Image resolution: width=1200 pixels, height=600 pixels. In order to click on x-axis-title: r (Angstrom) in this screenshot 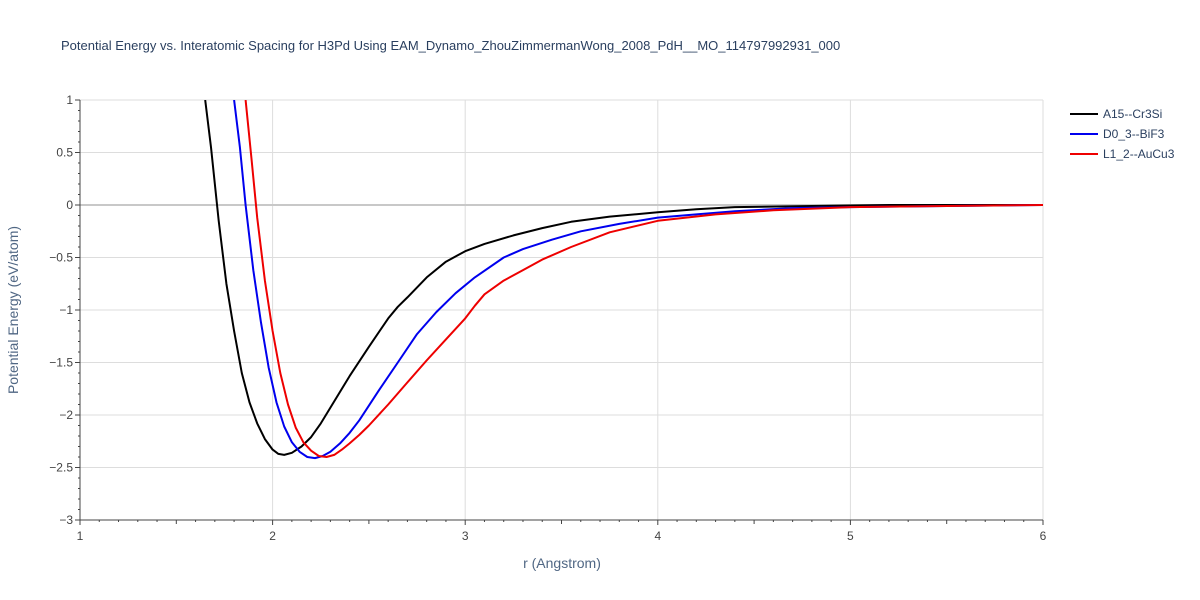, I will do `click(562, 563)`.